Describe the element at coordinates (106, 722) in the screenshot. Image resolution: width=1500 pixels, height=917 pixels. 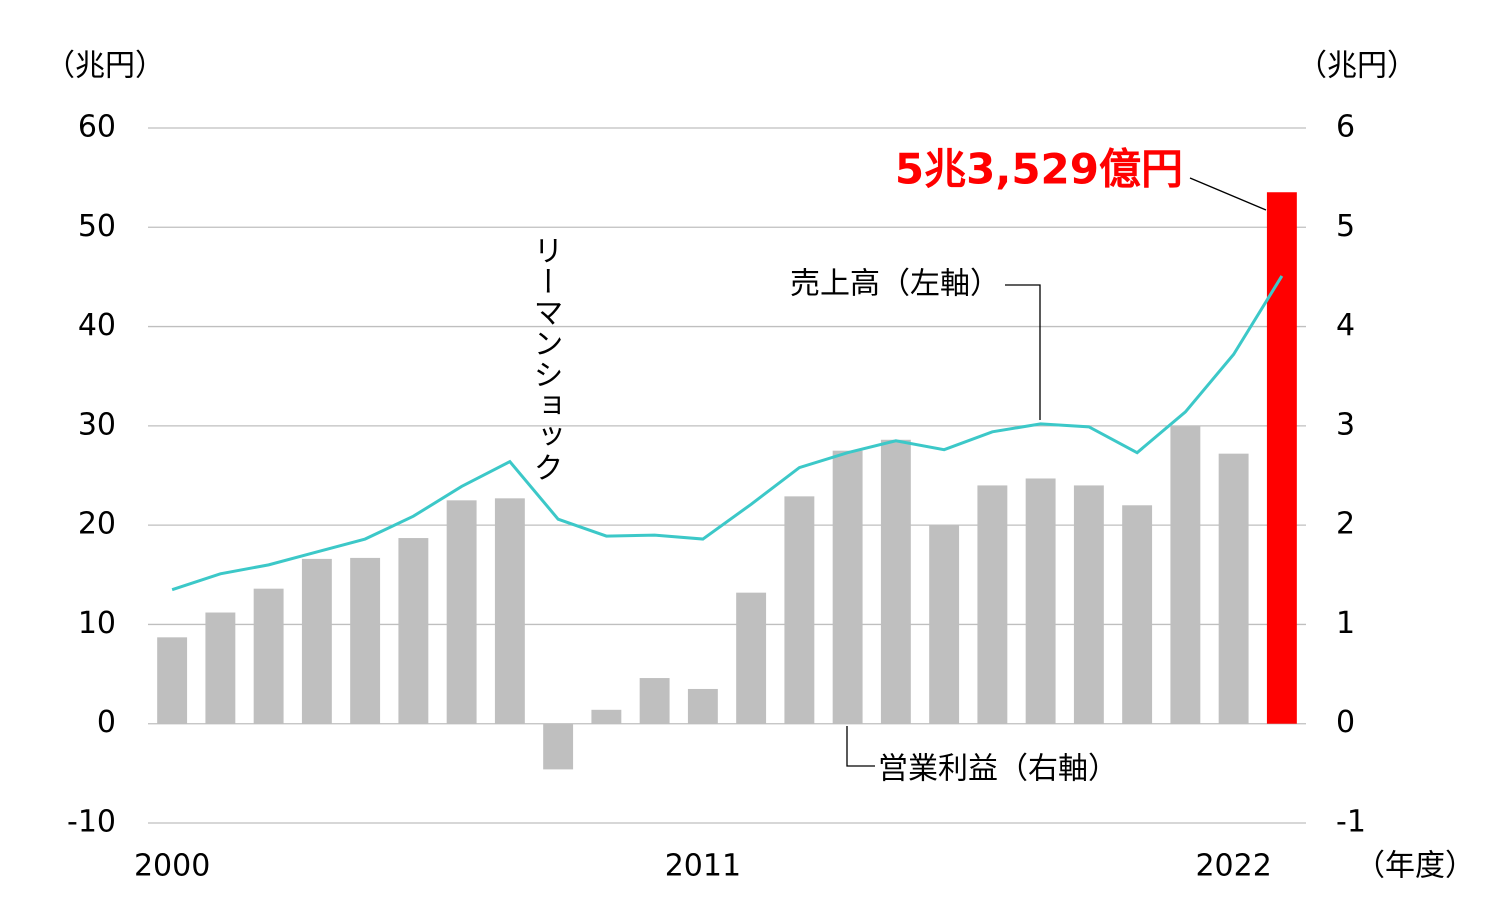
I see `y-tick-label: 0` at that location.